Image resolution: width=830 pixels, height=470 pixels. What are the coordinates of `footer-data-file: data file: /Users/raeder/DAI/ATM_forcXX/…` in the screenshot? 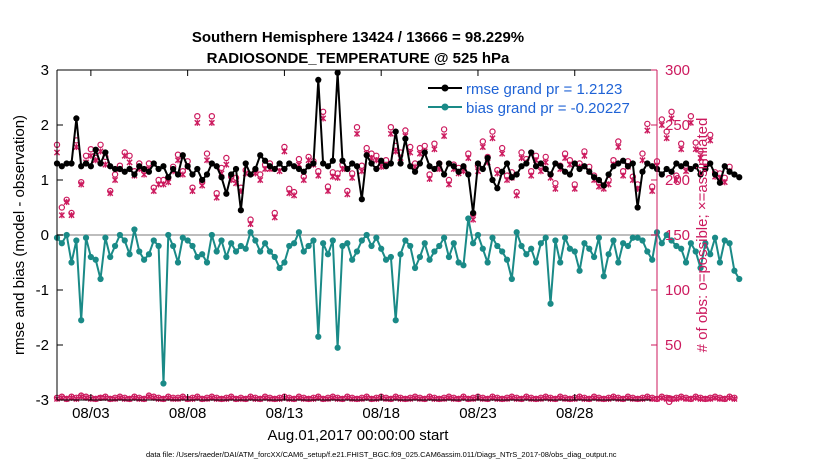 It's located at (381, 454).